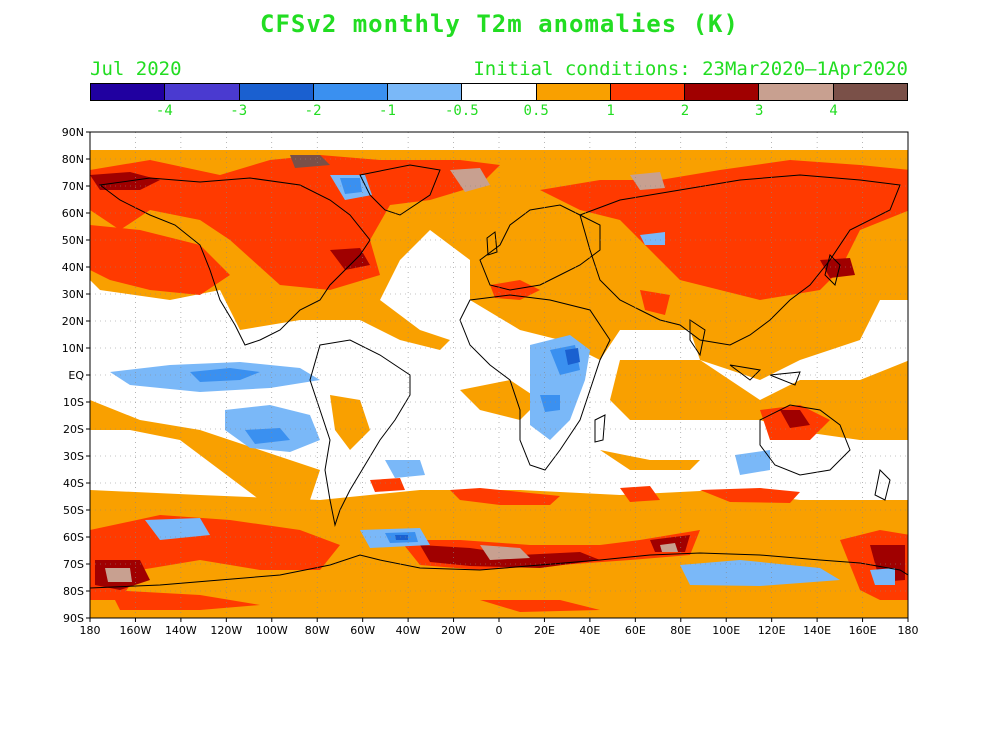 This screenshot has height=750, width=999. Describe the element at coordinates (772, 630) in the screenshot. I see `lon-label: 120E` at that location.